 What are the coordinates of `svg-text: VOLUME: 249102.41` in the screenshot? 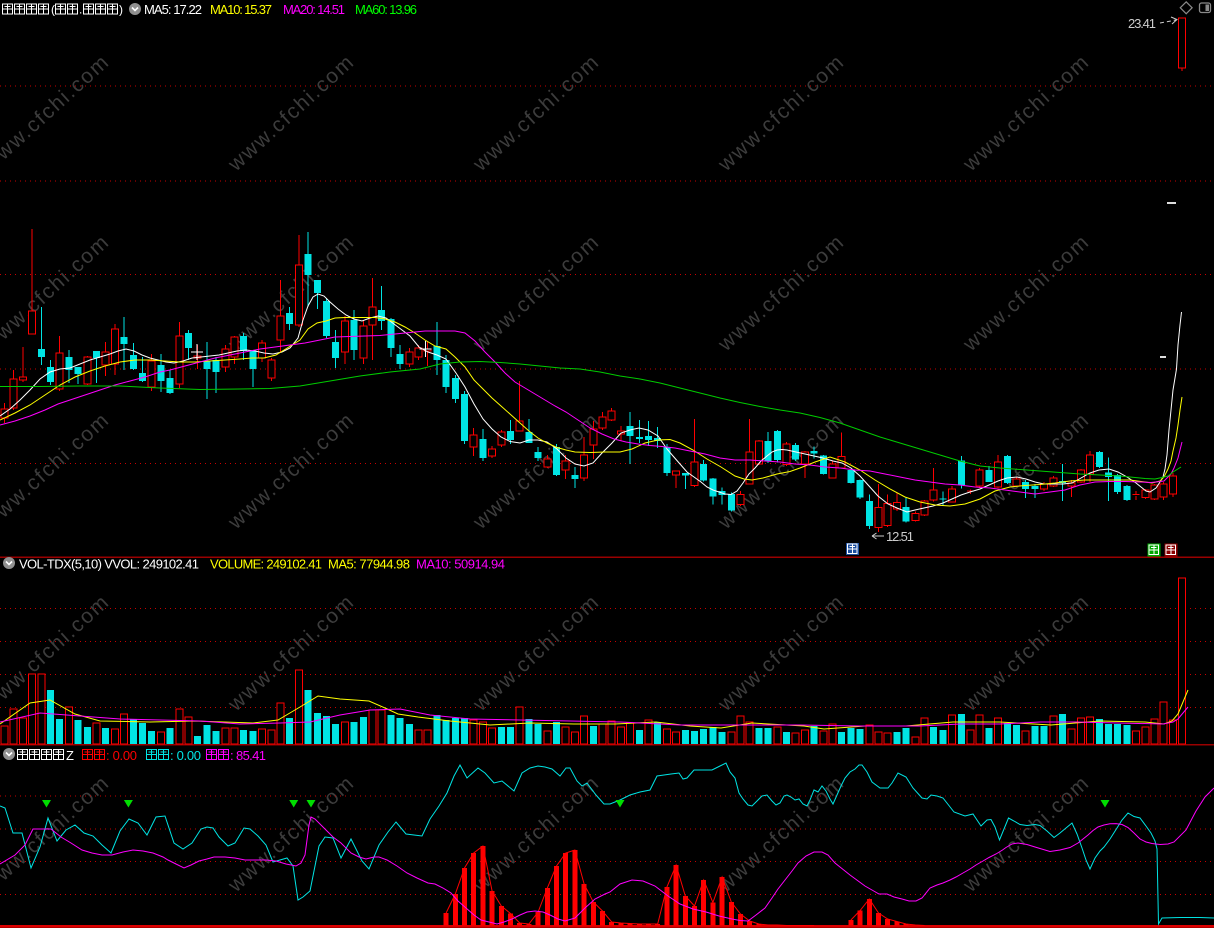 It's located at (266, 564).